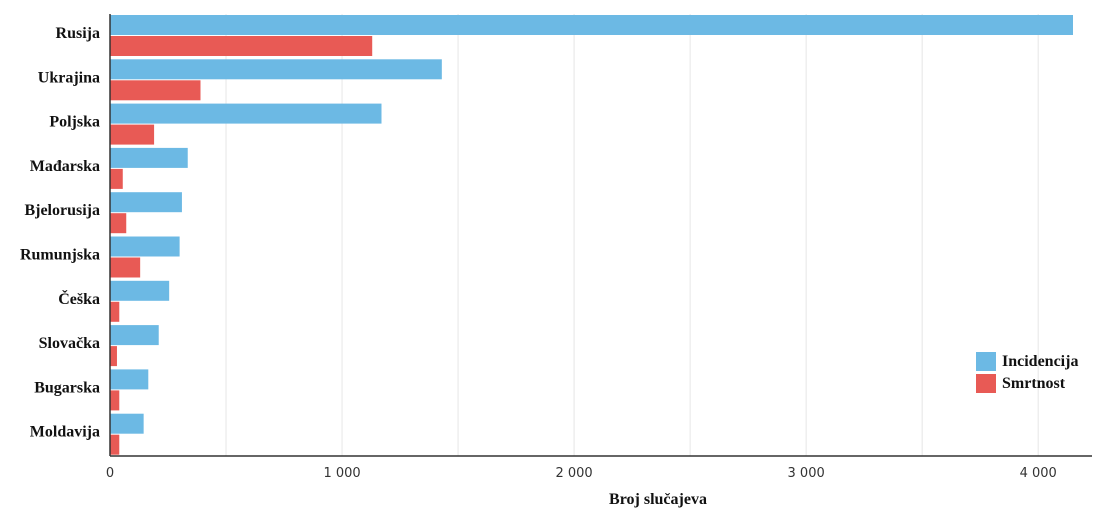 Image resolution: width=1094 pixels, height=511 pixels. Describe the element at coordinates (1034, 383) in the screenshot. I see `legend-label-smrtnost: Smrtnost` at that location.